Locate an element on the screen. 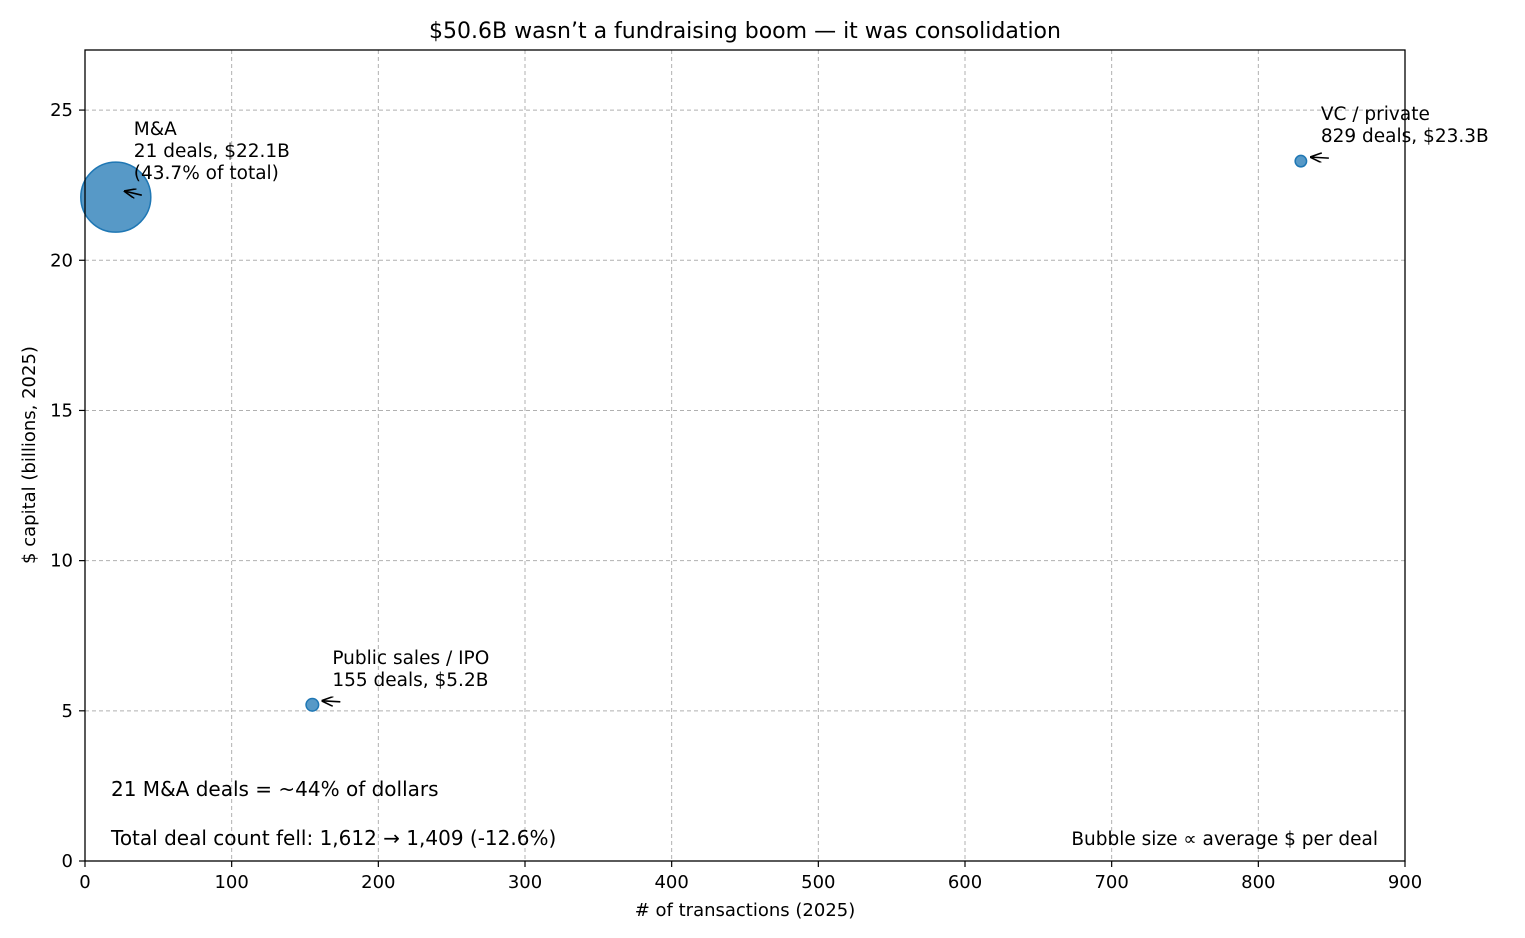  x-tick-label: 600 is located at coordinates (965, 882).